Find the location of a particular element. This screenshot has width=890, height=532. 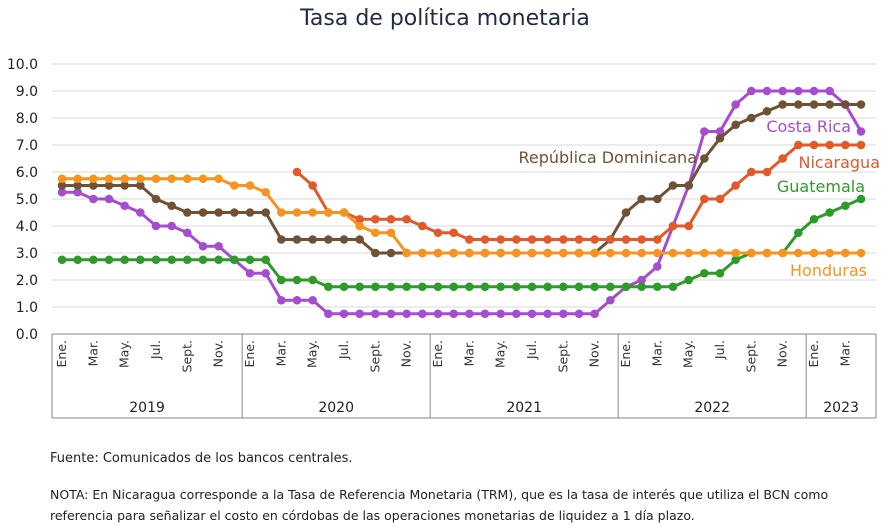

y-tick-label: 7.0 is located at coordinates (27, 146).